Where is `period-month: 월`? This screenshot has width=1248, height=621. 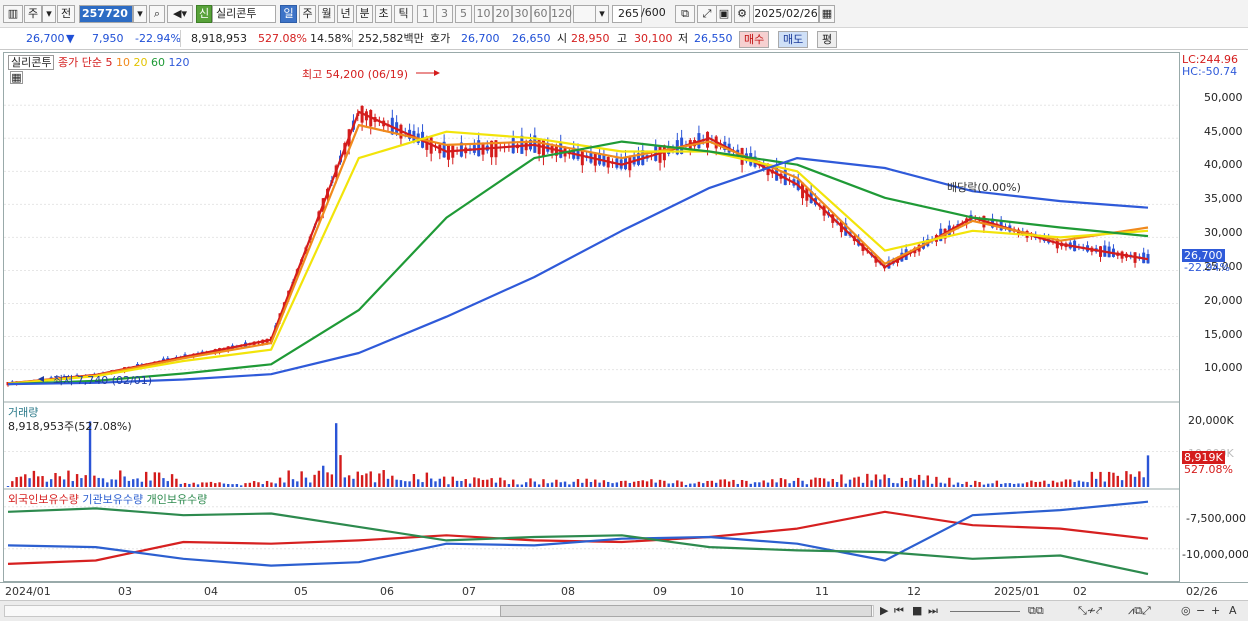
period-month: 월 is located at coordinates (326, 14).